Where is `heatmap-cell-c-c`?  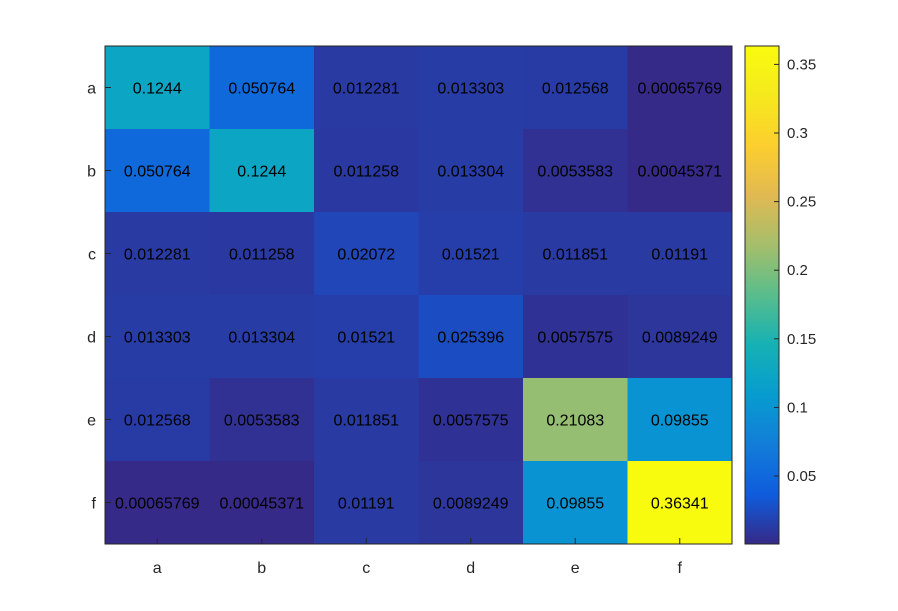
heatmap-cell-c-c is located at coordinates (366, 254).